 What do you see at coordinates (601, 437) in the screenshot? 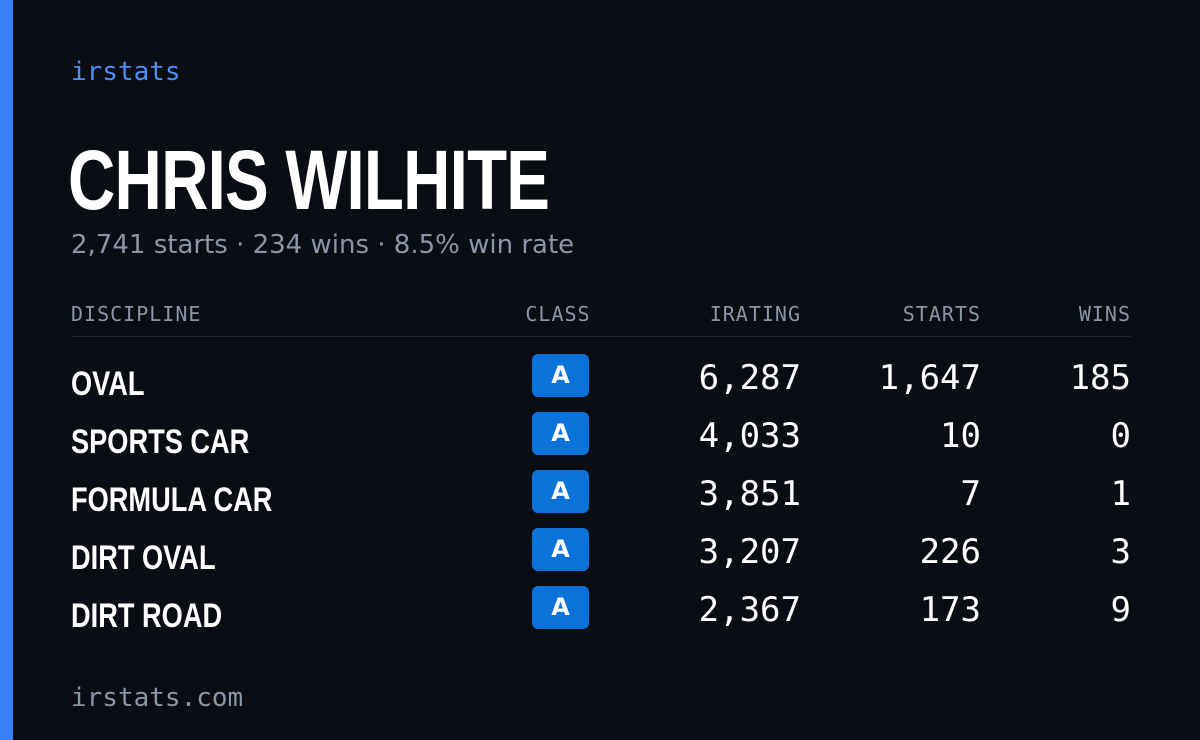
I see `table-row: SPORTS CAR A 4,033 10 0` at bounding box center [601, 437].